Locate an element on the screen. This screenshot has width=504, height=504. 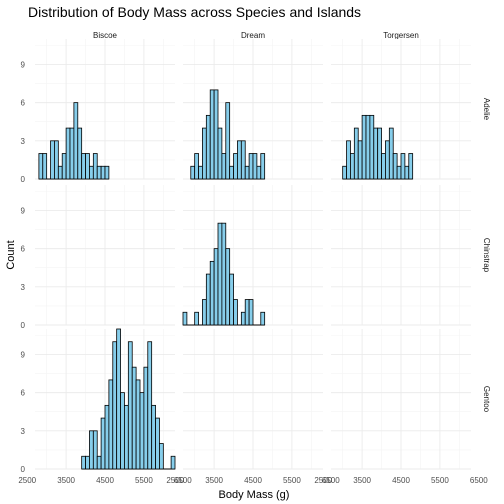
strip-label-dream: Dream is located at coordinates (253, 35).